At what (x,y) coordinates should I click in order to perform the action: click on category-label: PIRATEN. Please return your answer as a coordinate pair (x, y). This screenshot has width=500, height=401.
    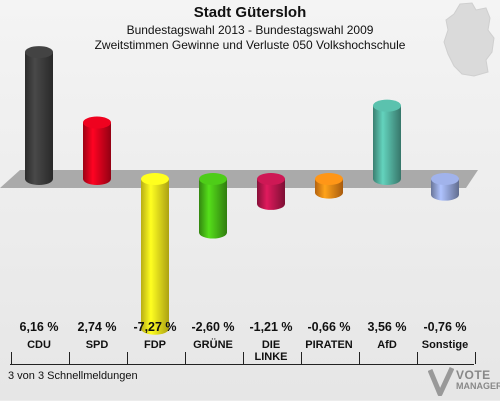
    Looking at the image, I should click on (329, 345).